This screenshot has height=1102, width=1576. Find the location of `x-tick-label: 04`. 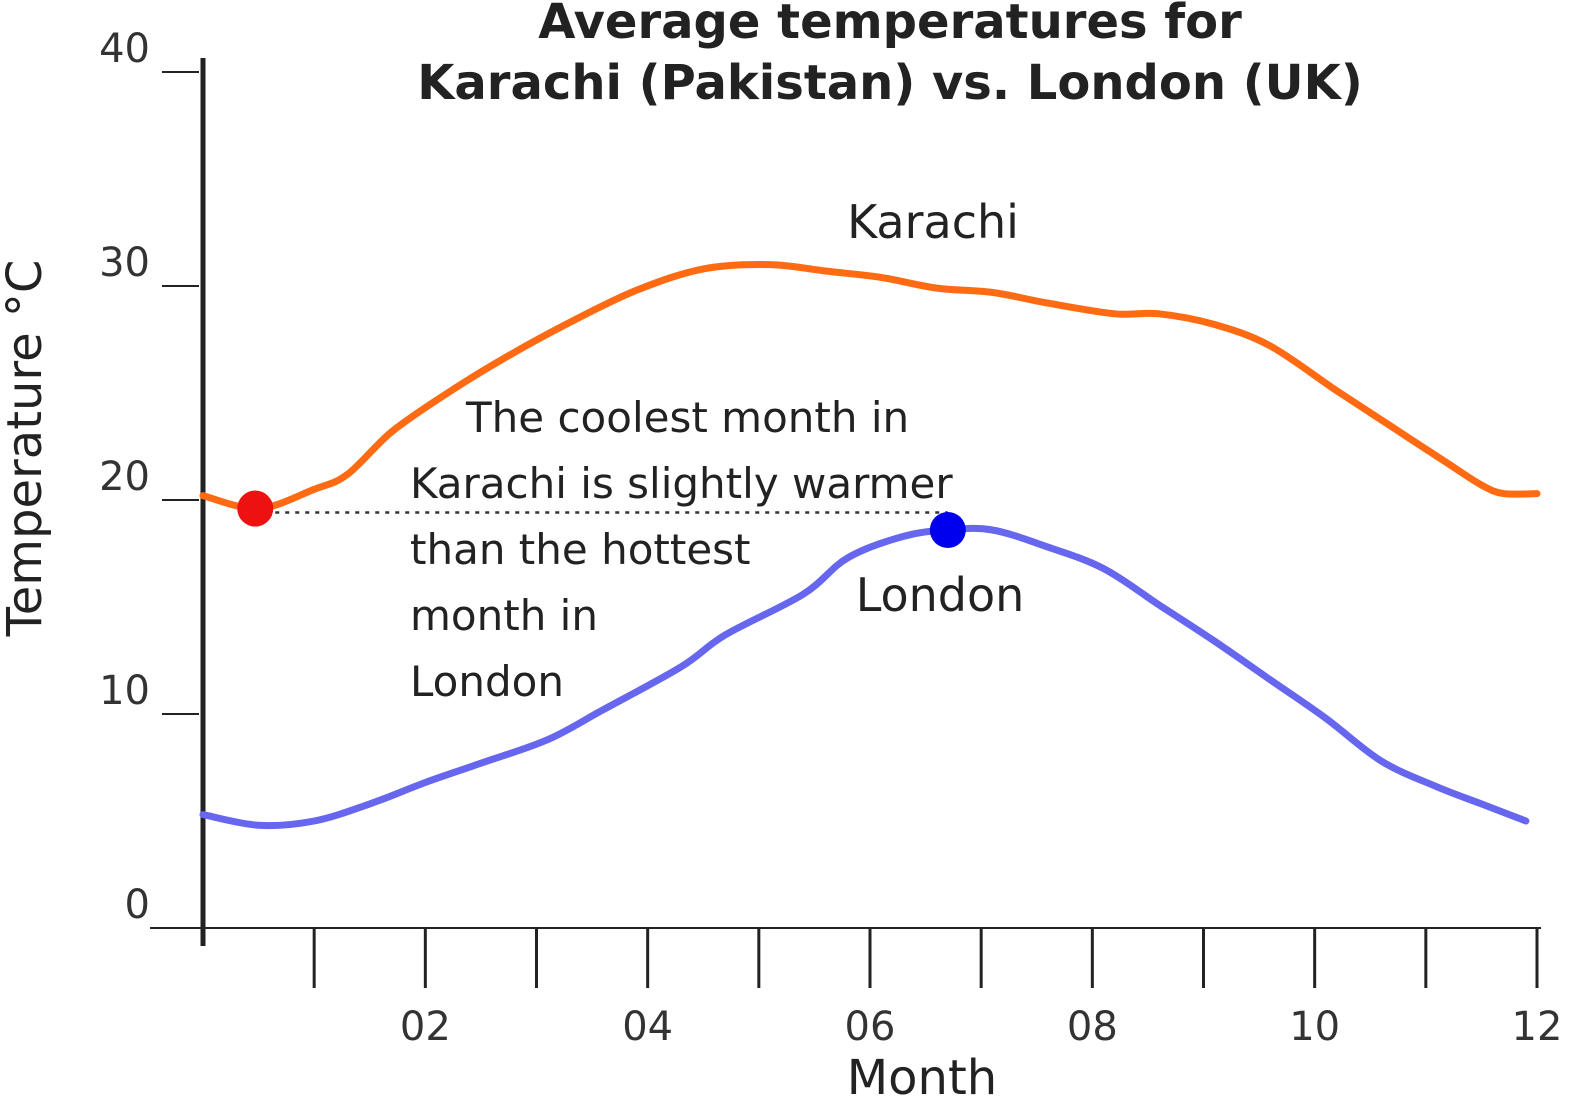

x-tick-label: 04 is located at coordinates (647, 1027).